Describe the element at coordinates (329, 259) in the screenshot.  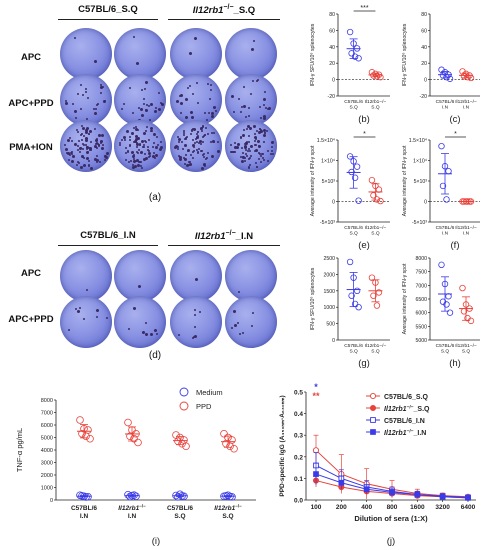
I see `y-tick-label: 2500` at that location.